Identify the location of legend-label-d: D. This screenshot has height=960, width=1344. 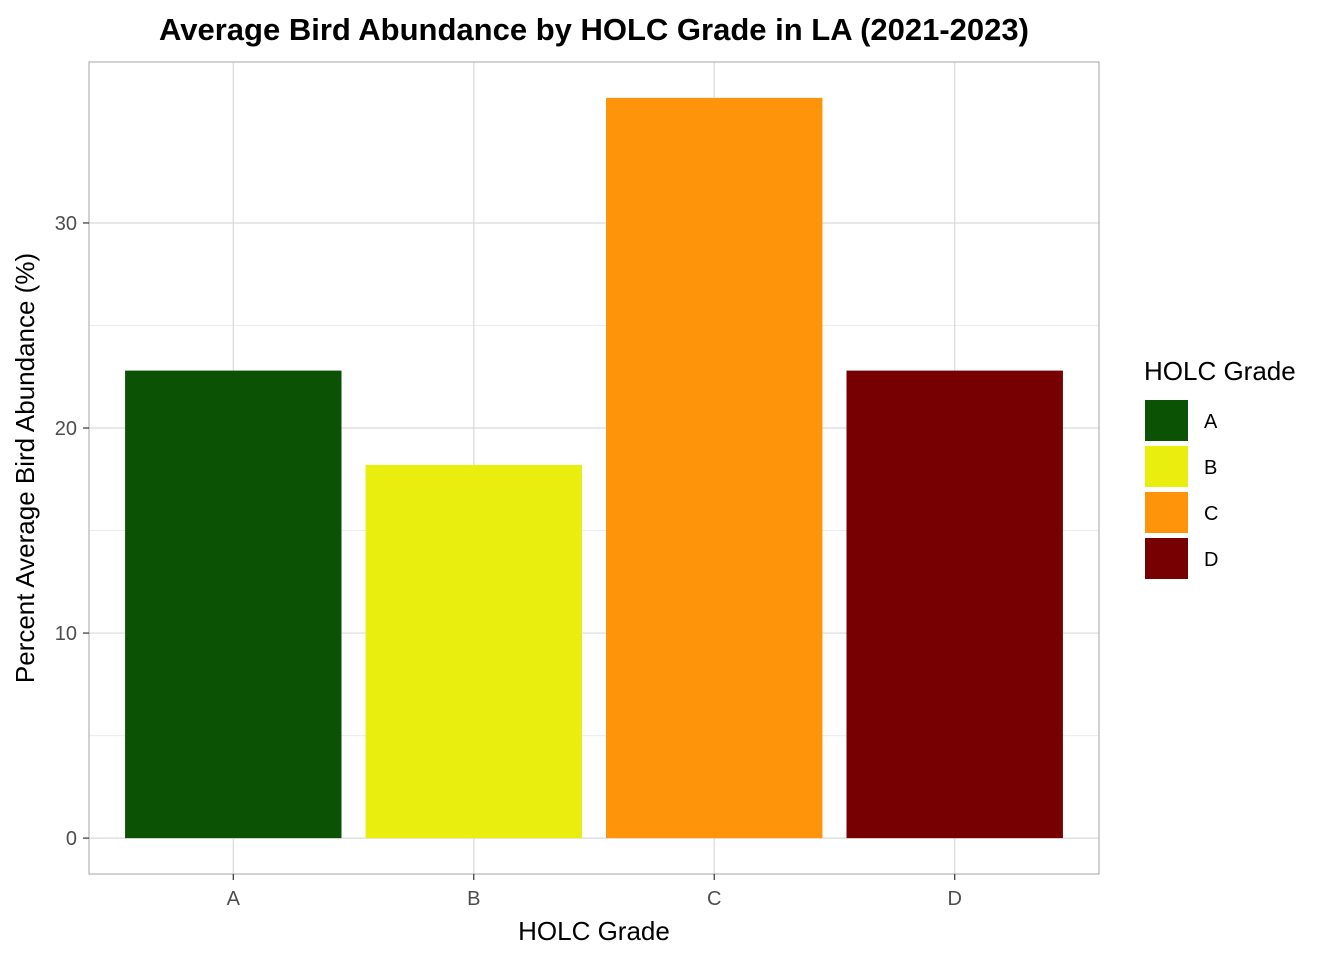
(1211, 560).